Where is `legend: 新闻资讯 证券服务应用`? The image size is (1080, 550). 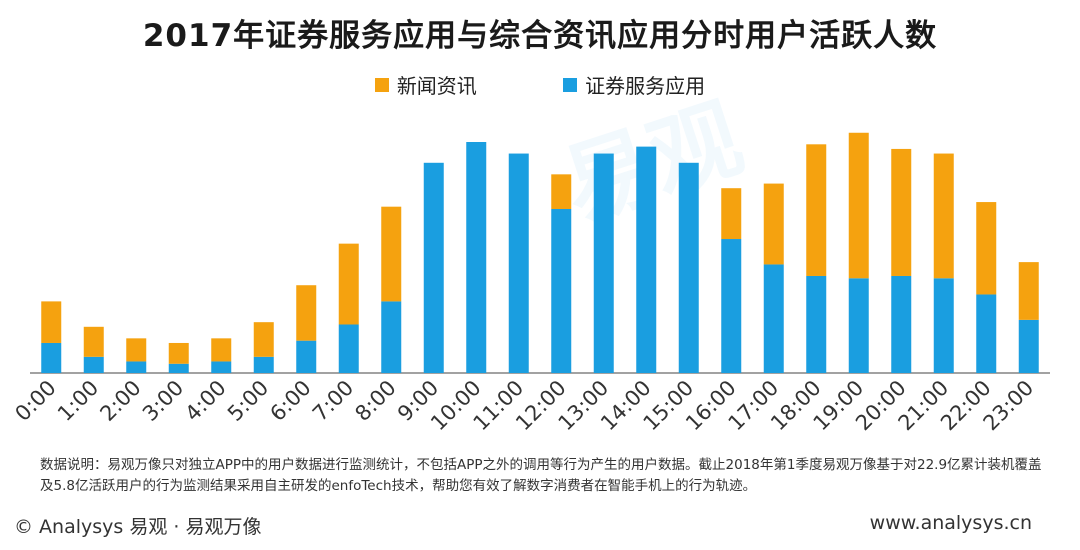 legend: 新闻资讯 证券服务应用 is located at coordinates (540, 84).